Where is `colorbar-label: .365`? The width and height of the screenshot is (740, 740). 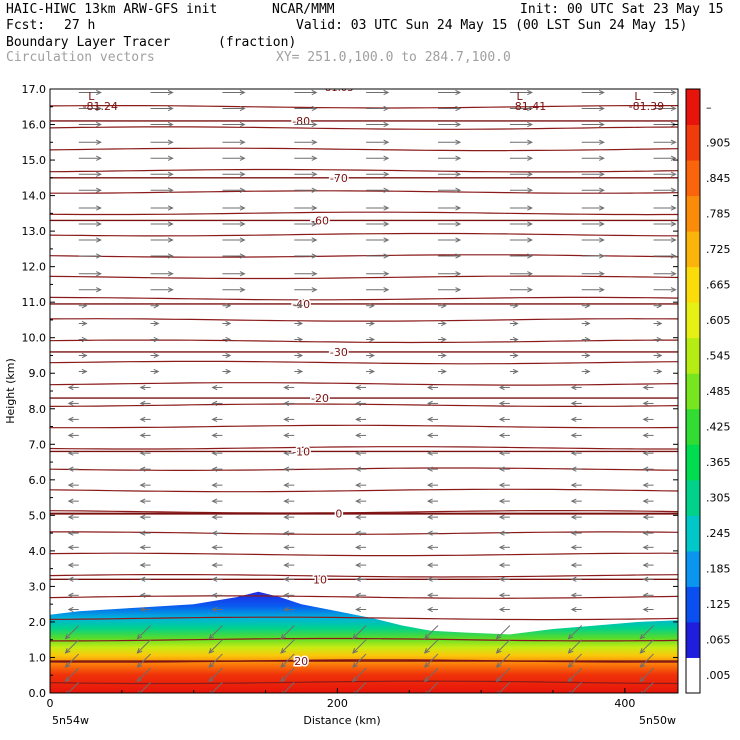 colorbar-label: .365 is located at coordinates (718, 462).